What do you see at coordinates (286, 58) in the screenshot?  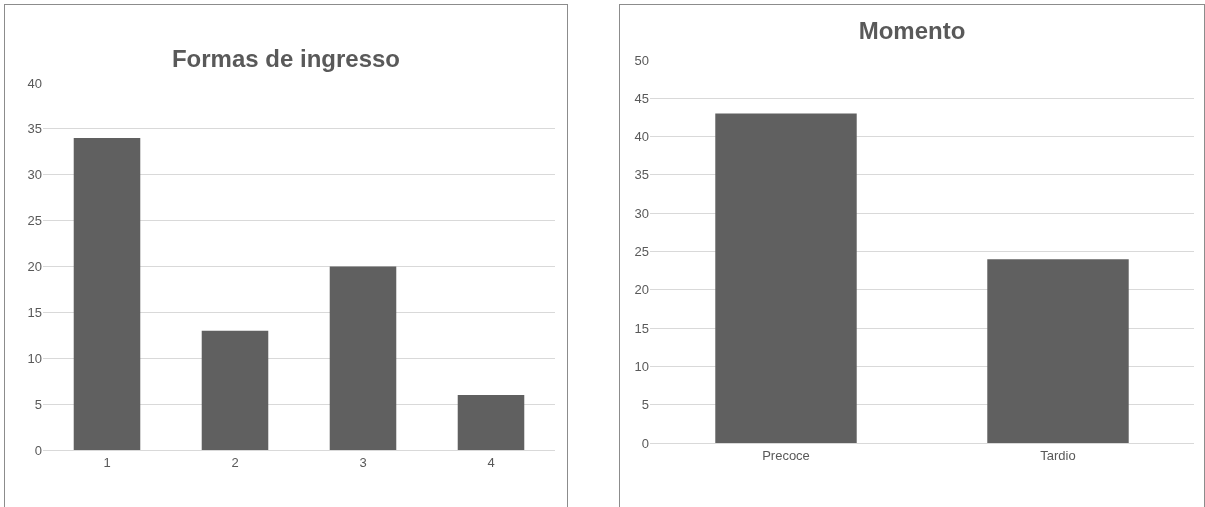 I see `chart-title: Formas de ingresso` at bounding box center [286, 58].